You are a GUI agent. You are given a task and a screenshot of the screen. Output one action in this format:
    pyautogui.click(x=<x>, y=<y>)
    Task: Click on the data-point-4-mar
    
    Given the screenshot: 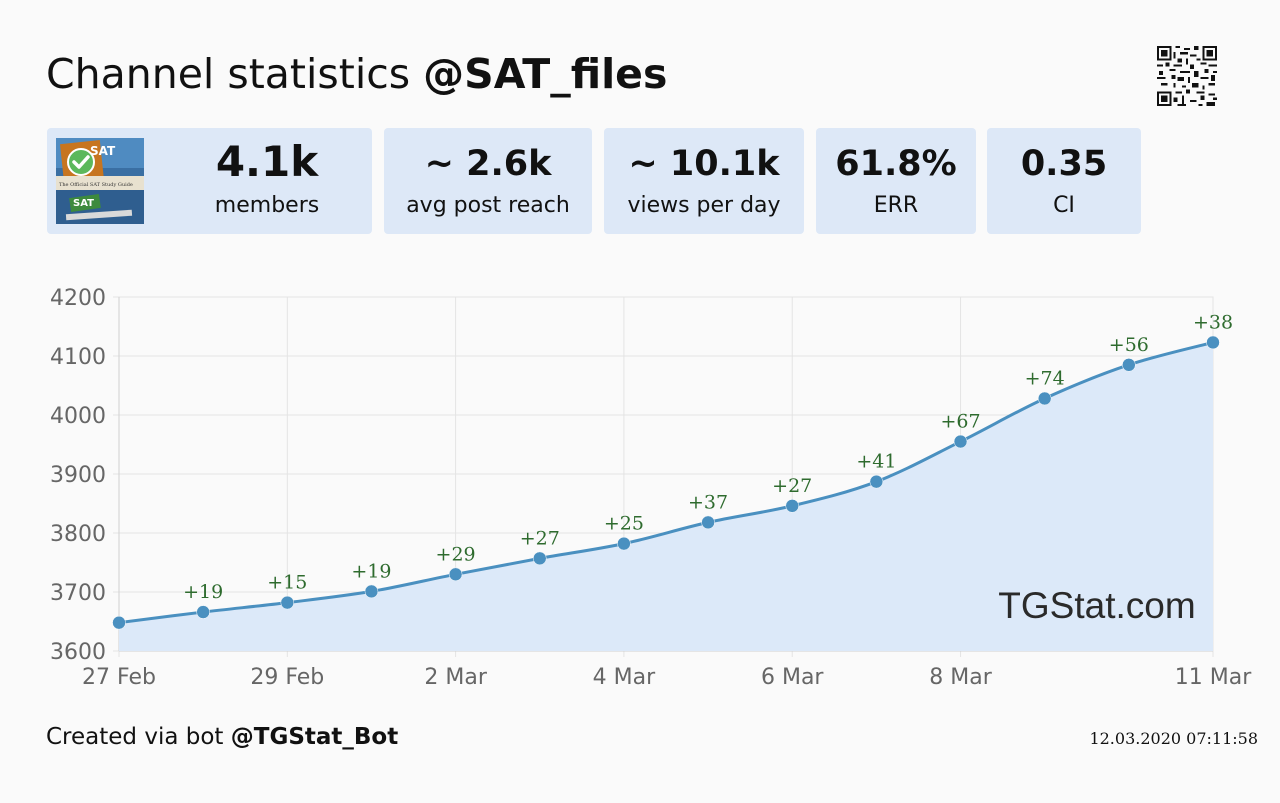 What is the action you would take?
    pyautogui.click(x=624, y=543)
    